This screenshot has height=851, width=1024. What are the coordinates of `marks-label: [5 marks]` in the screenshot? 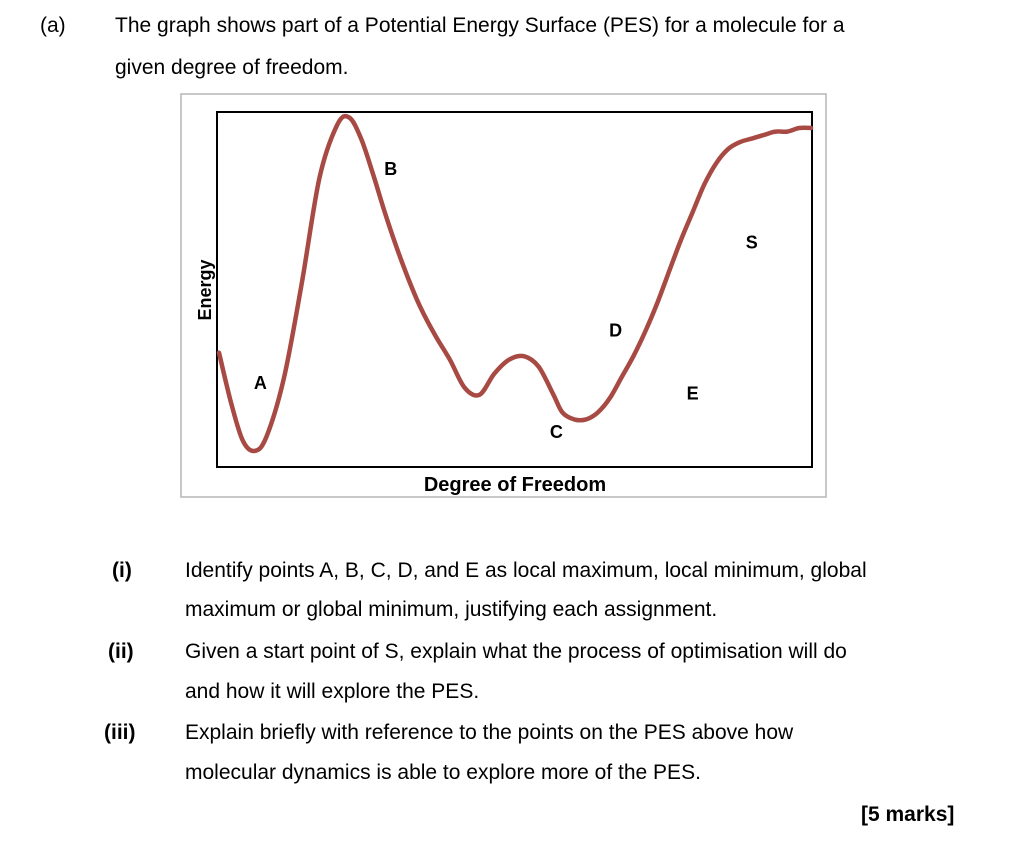 It's located at (908, 814).